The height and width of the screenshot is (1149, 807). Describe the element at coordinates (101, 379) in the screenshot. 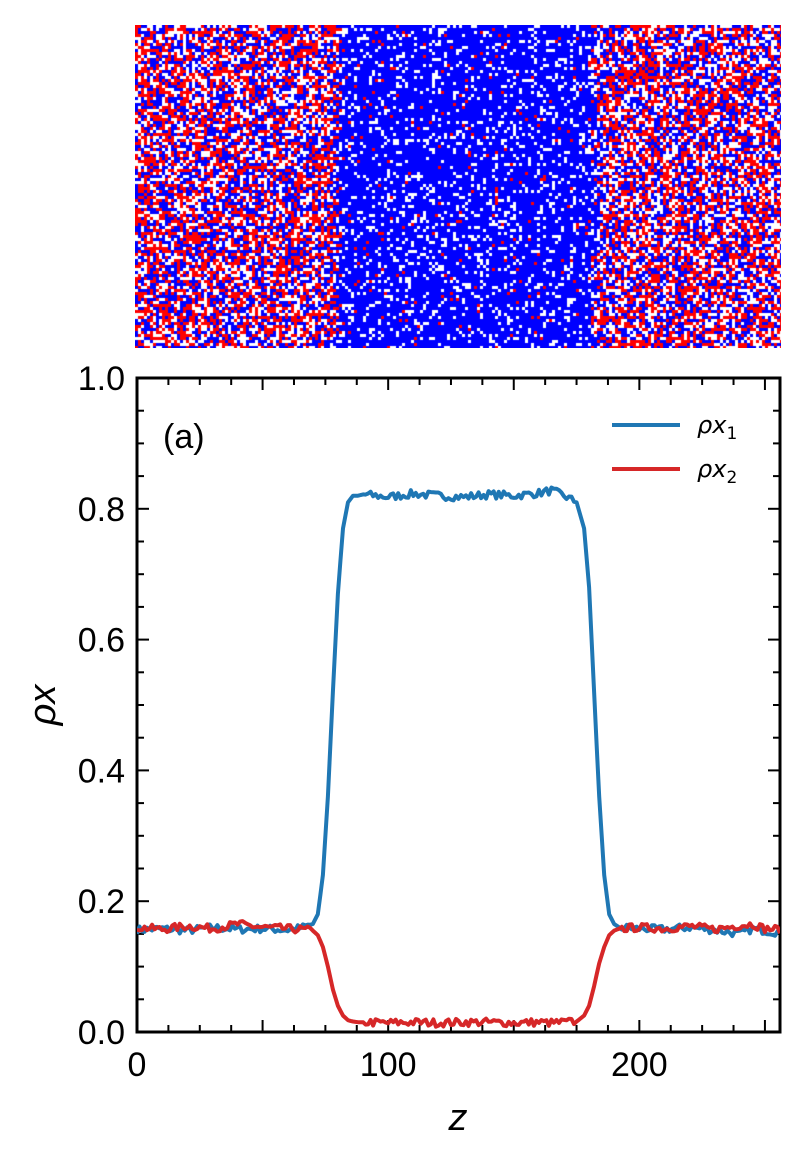

I see `y-tick-label: 1.0` at that location.